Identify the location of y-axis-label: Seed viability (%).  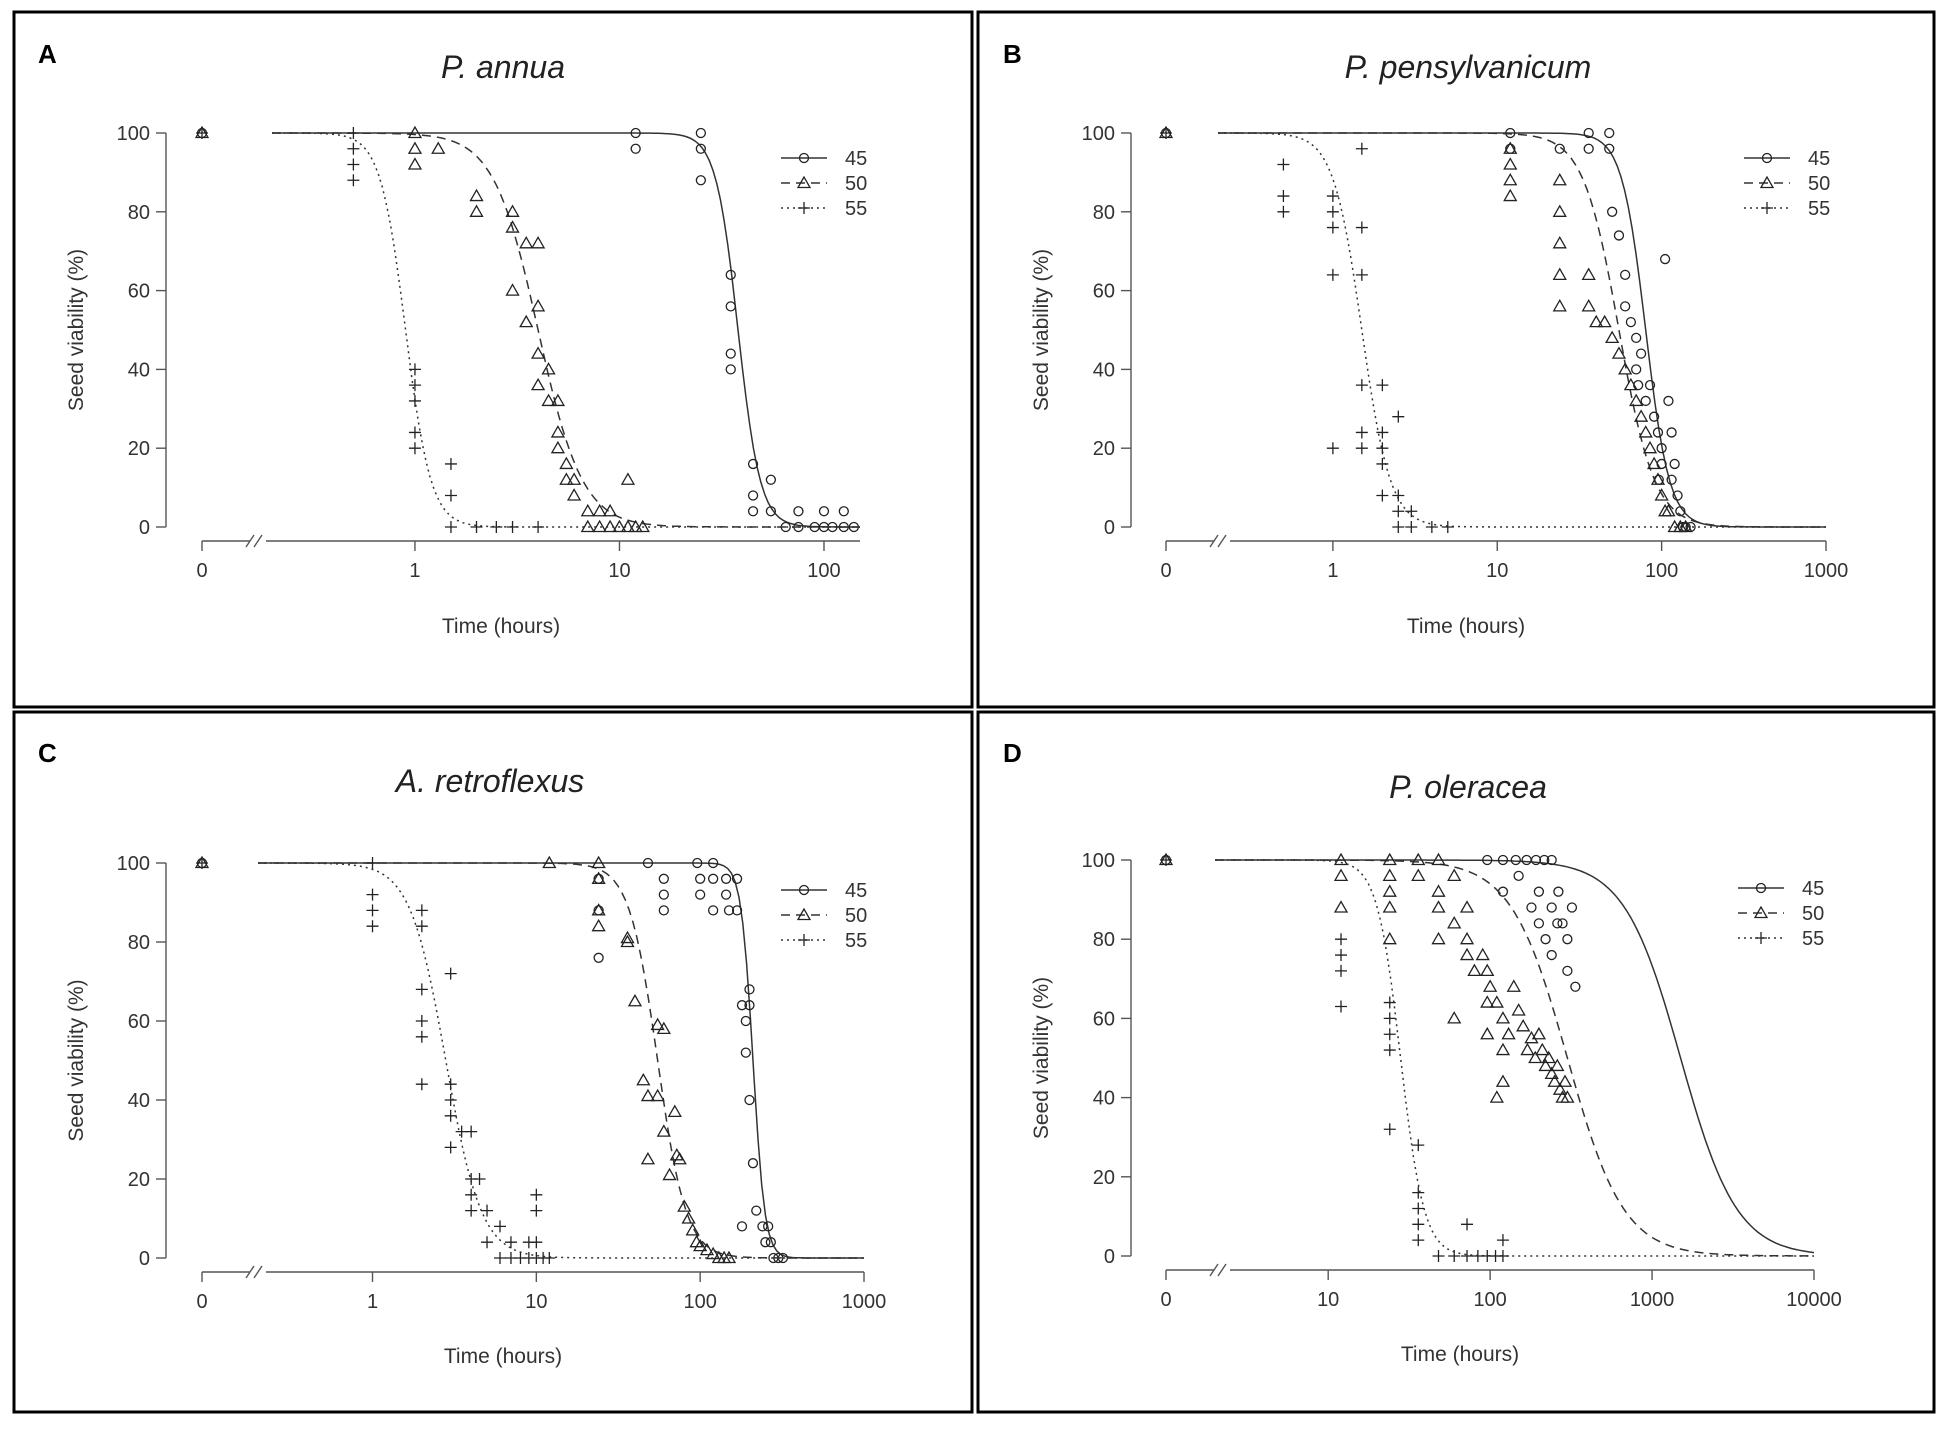
(1041, 1058).